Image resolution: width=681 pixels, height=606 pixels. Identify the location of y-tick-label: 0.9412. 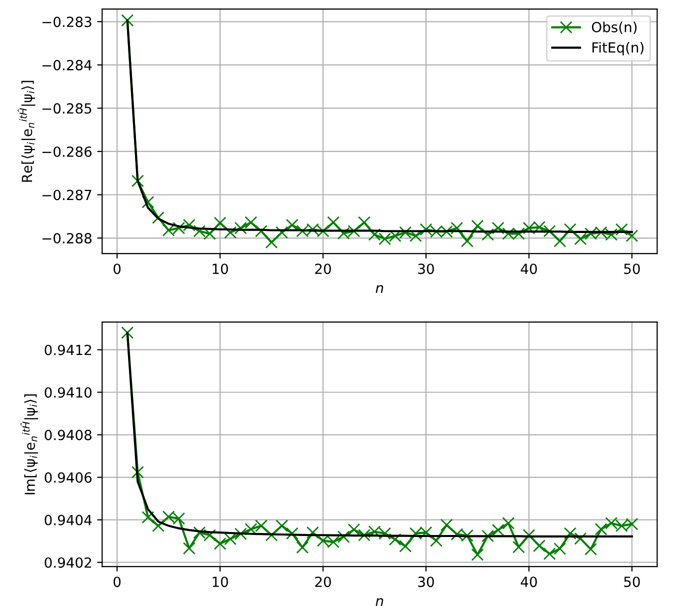
(68, 350).